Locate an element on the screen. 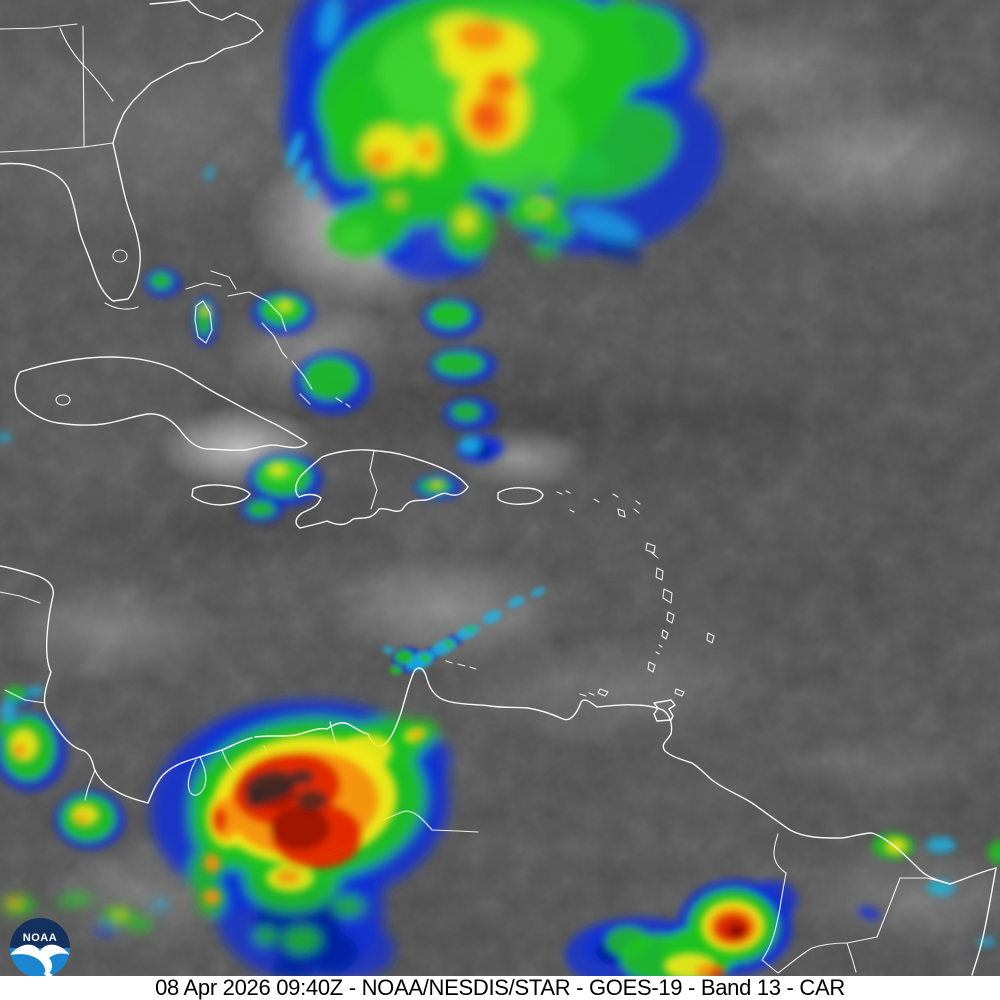  noaa-logo-text: NOAA is located at coordinates (40, 938).